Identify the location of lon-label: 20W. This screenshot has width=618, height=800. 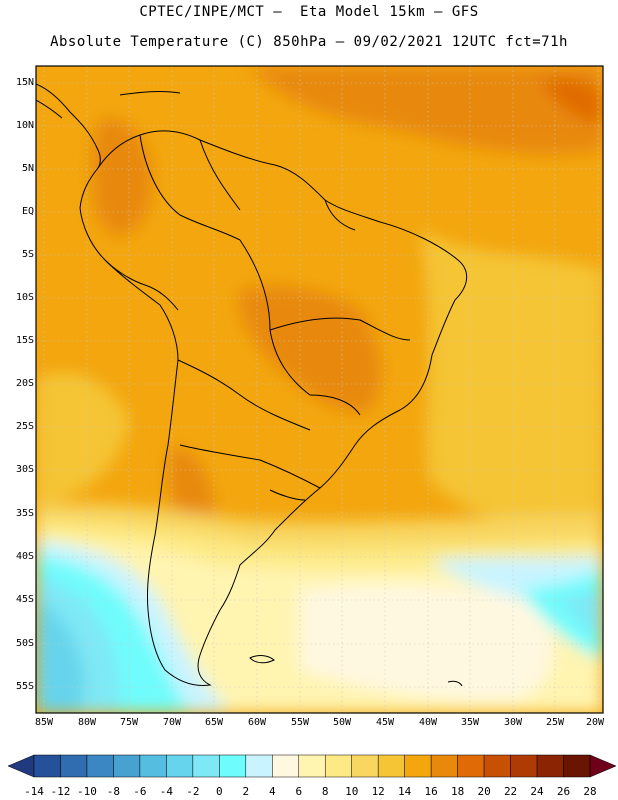
(595, 722).